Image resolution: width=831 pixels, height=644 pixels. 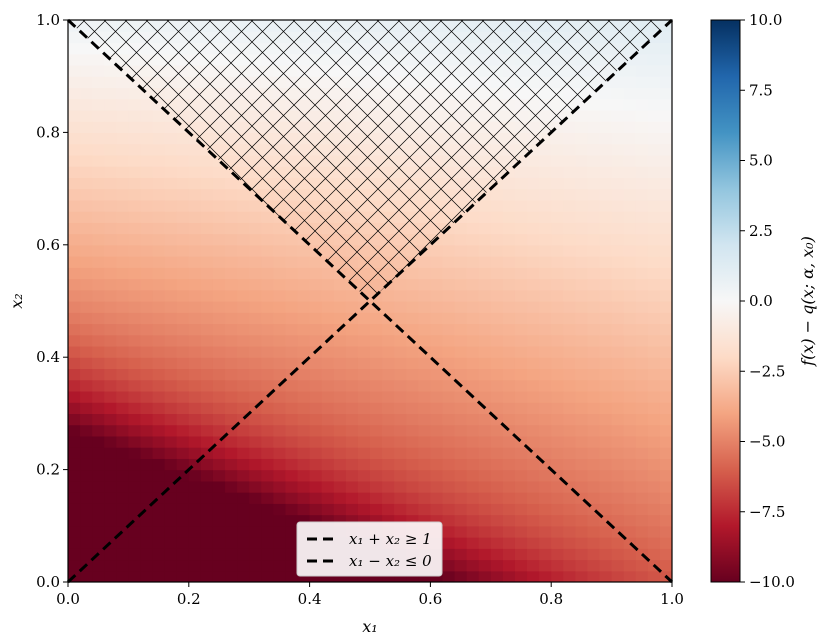 I want to click on x-tick-label: 0.8, so click(x=551, y=599).